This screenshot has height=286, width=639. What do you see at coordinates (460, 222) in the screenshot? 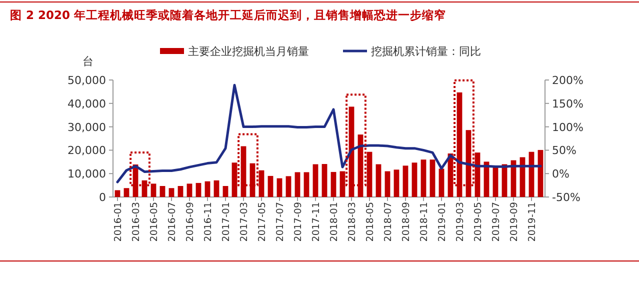
I see `x-tick-label: 2019-03` at bounding box center [460, 222].